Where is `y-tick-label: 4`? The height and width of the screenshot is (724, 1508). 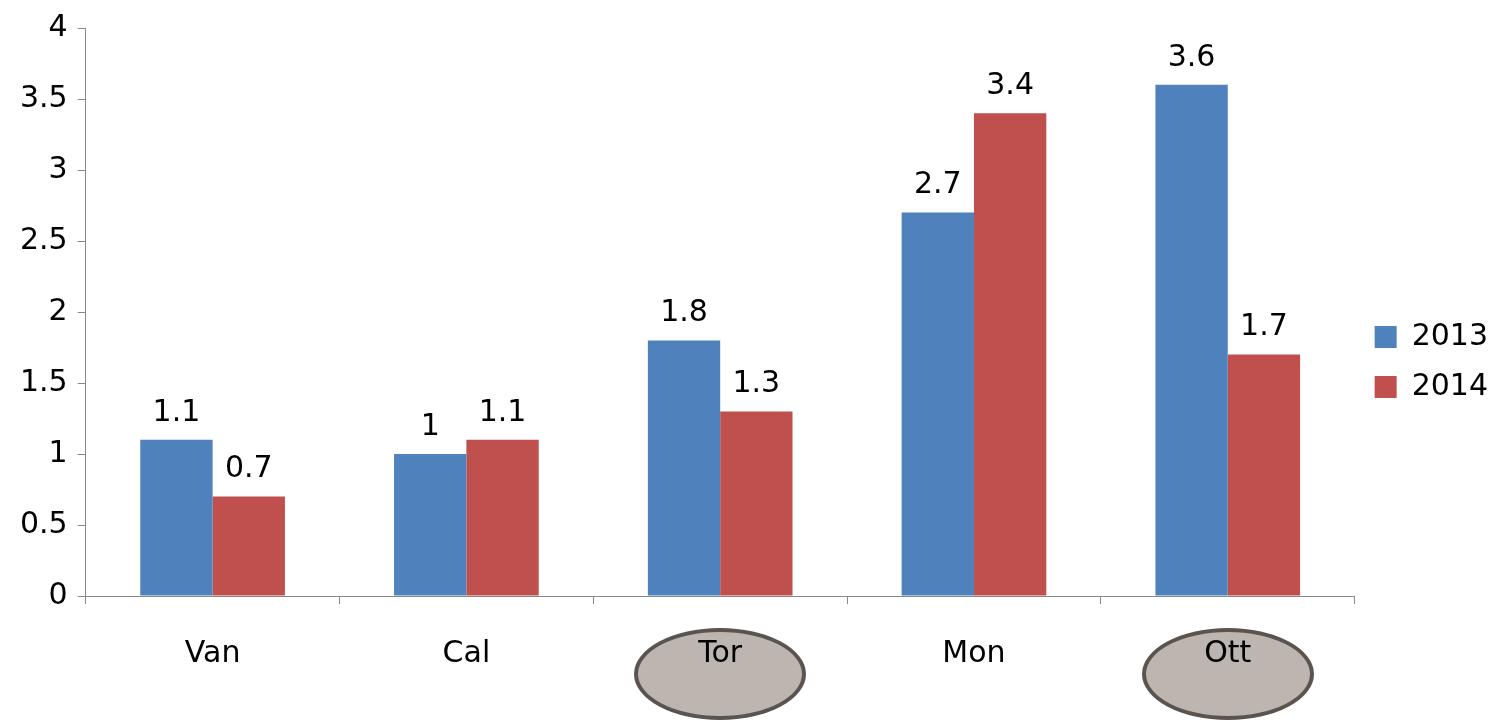
y-tick-label: 4 is located at coordinates (58, 25).